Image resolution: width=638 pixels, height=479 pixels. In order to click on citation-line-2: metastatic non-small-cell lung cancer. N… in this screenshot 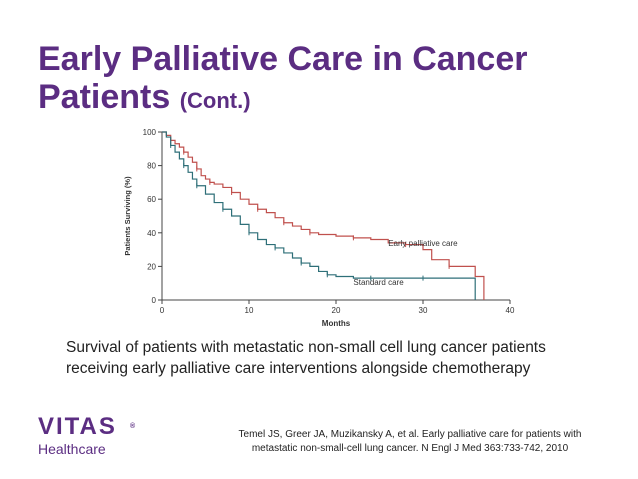, I will do `click(410, 448)`.